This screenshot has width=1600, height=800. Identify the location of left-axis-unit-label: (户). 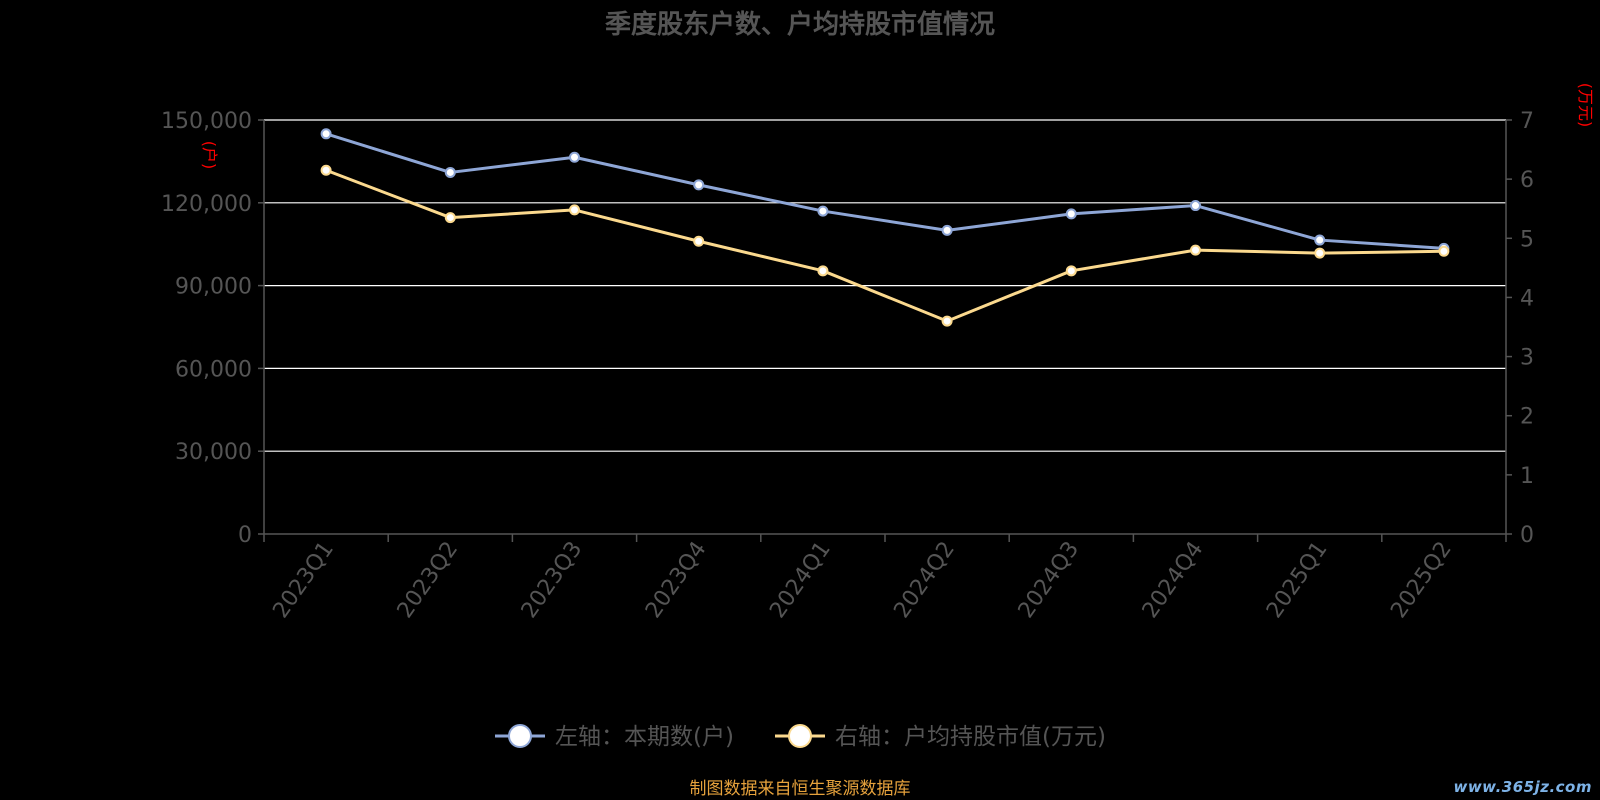
(209, 155).